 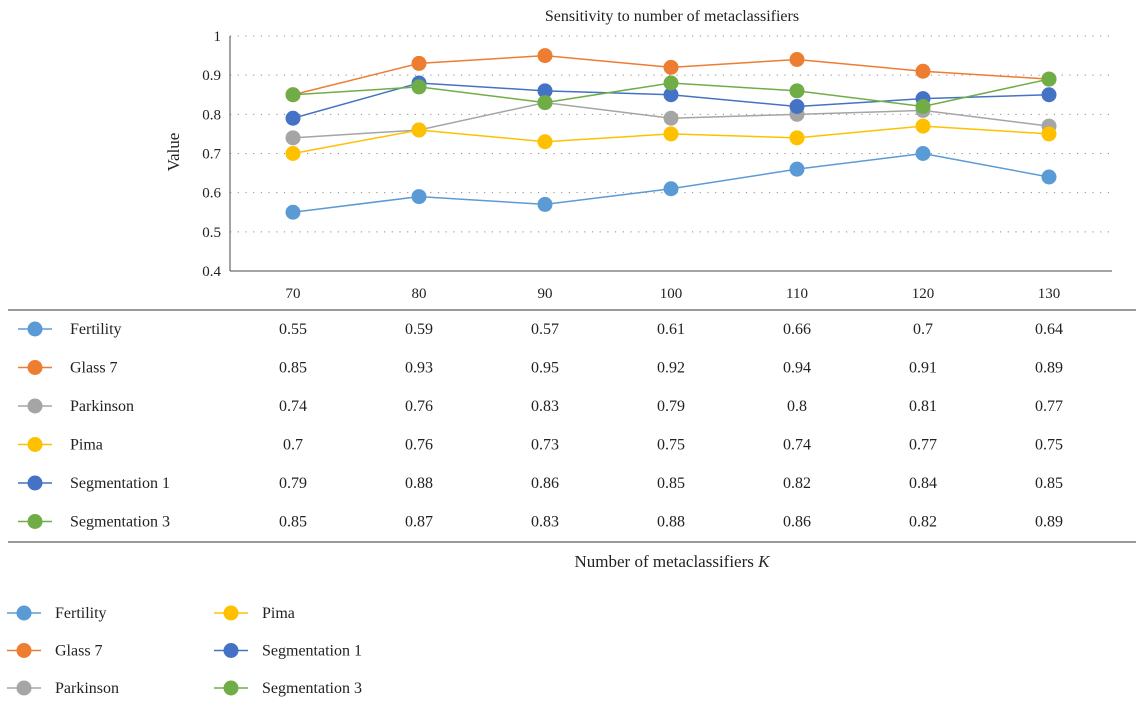 What do you see at coordinates (1049, 522) in the screenshot?
I see `table-cell: 0.89` at bounding box center [1049, 522].